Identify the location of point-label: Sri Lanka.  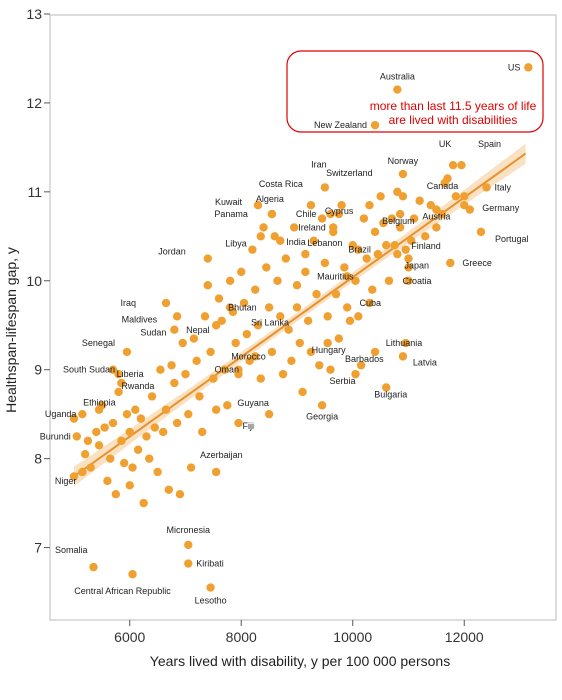
(270, 322).